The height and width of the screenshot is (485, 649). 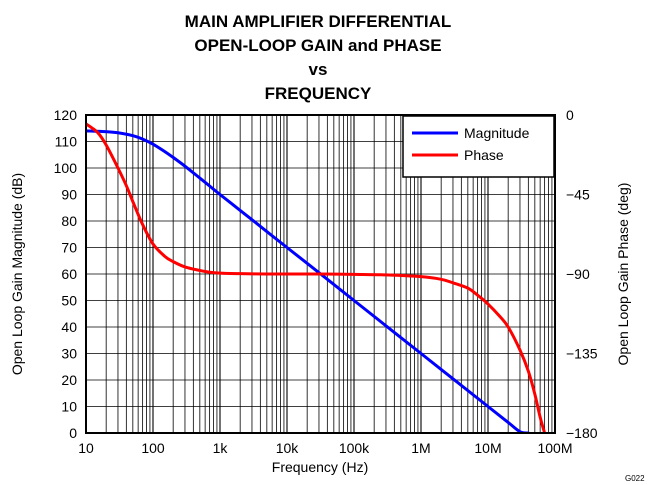 I want to click on x-tick-label: 100k, so click(x=354, y=448).